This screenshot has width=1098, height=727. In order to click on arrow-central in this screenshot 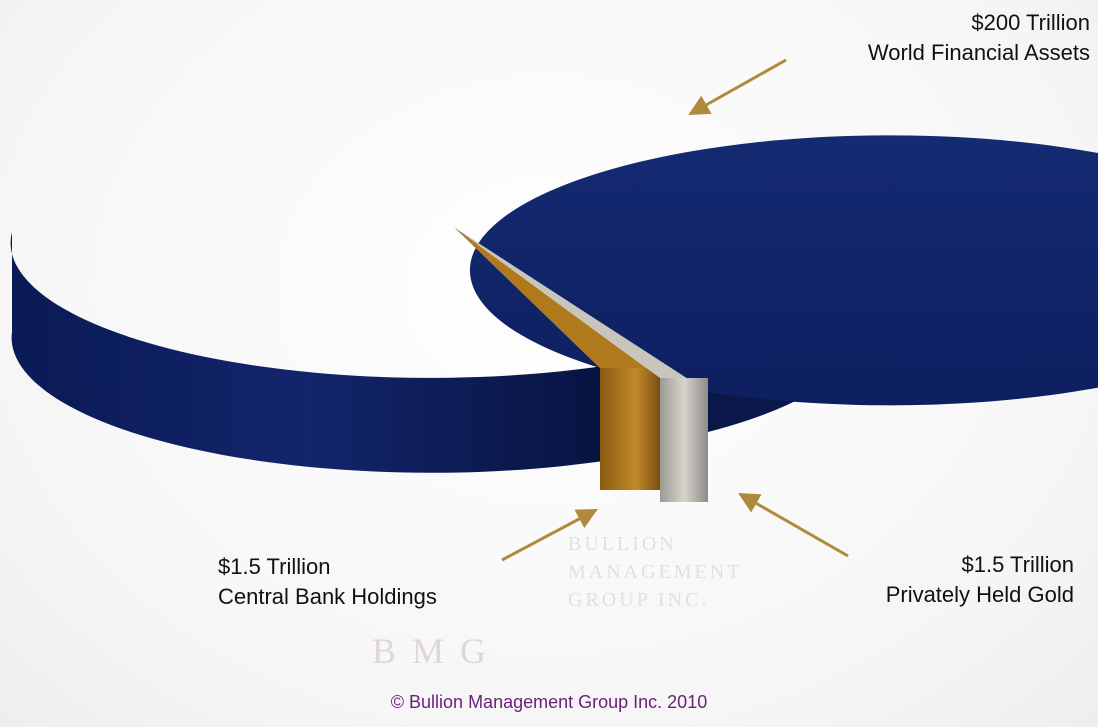, I will do `click(549, 535)`.